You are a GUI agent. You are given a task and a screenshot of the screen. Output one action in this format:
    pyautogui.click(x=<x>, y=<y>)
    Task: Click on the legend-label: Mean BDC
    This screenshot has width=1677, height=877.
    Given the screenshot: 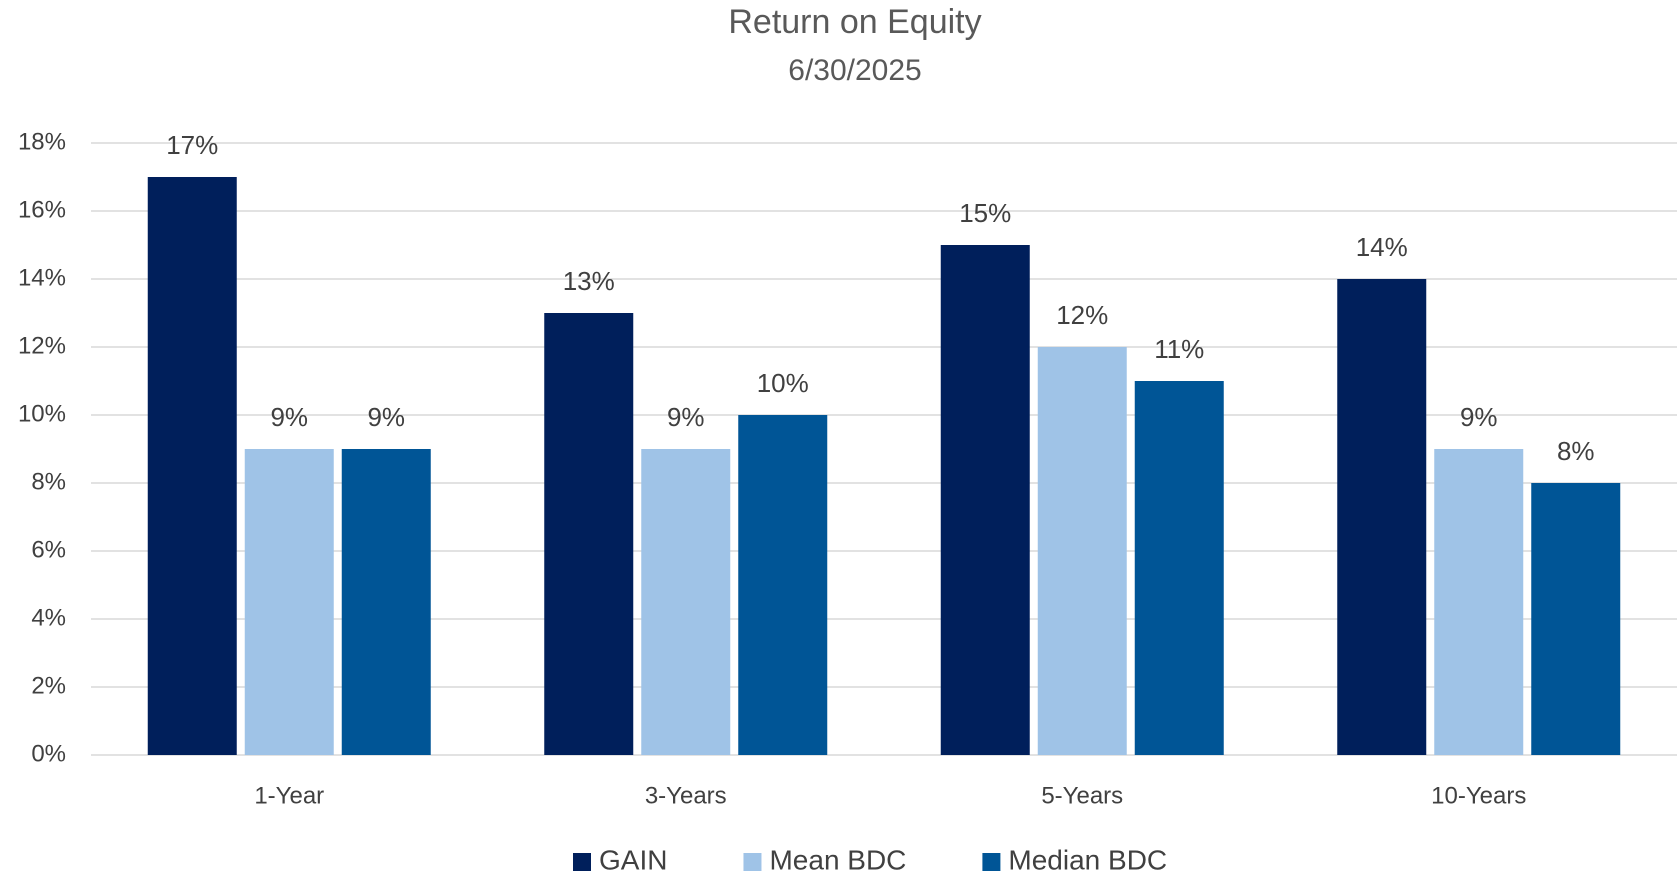 What is the action you would take?
    pyautogui.click(x=837, y=859)
    